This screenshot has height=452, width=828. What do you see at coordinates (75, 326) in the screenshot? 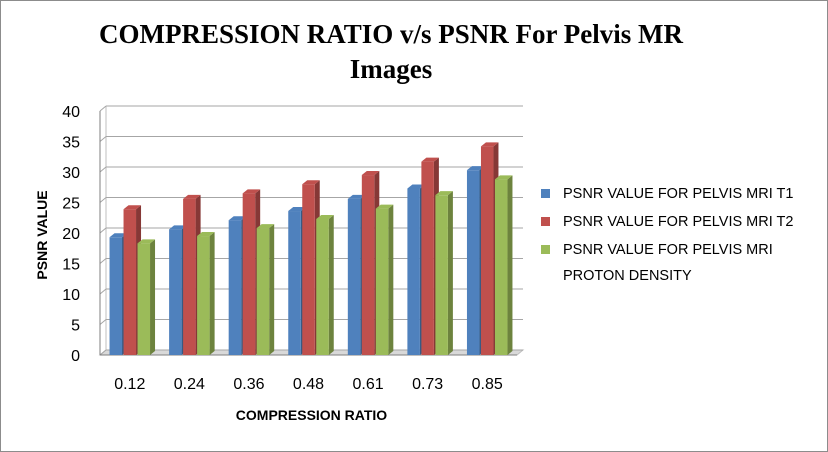
I see `y-tick-label: 5` at bounding box center [75, 326].